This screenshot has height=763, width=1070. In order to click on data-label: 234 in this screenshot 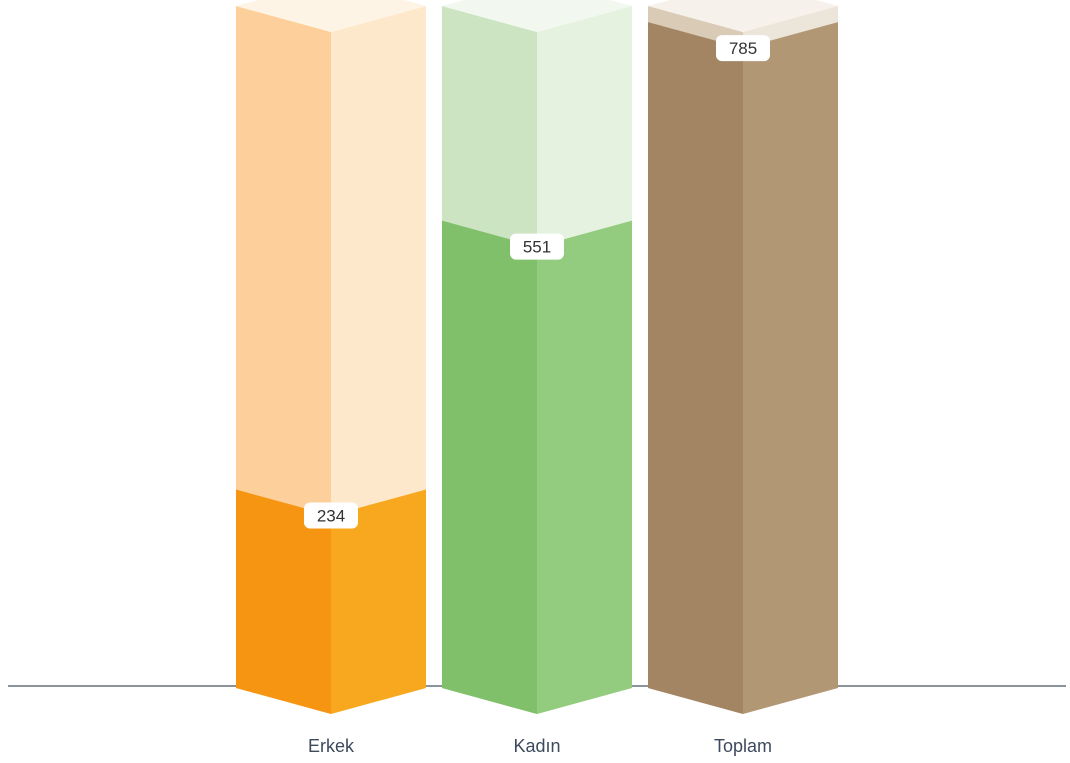, I will do `click(331, 516)`.